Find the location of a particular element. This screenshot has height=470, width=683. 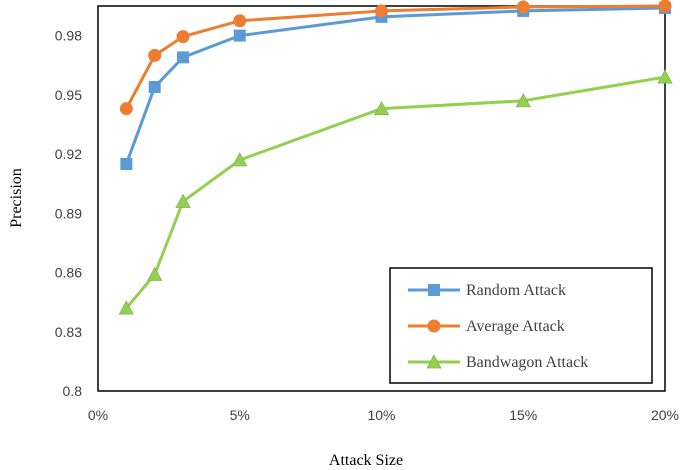

y-tick-label: 0.98 is located at coordinates (68, 36).